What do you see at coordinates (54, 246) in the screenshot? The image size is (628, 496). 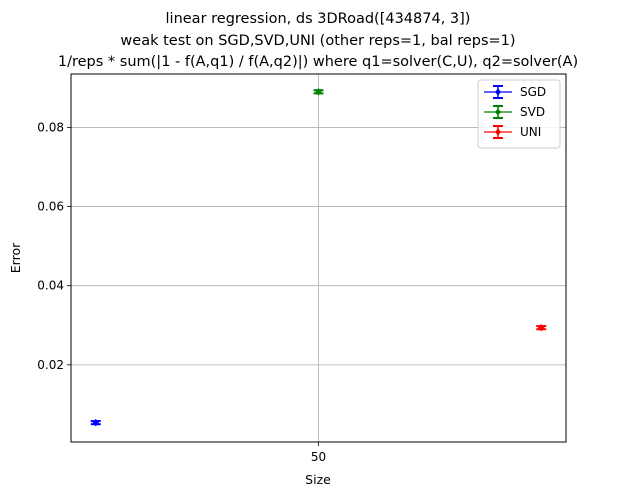 I see `y-axis-ticks: 0.02 0.04 0.06 0.08` at bounding box center [54, 246].